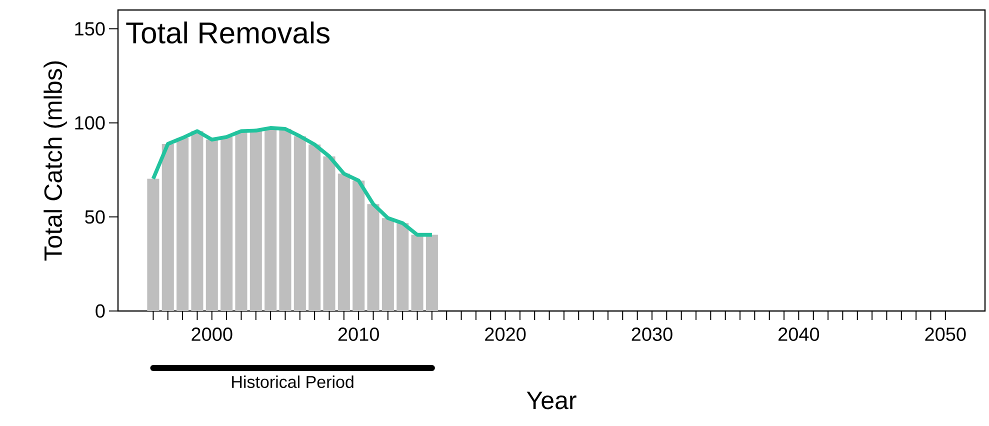 The height and width of the screenshot is (426, 989). I want to click on text: Historical Period, so click(293, 382).